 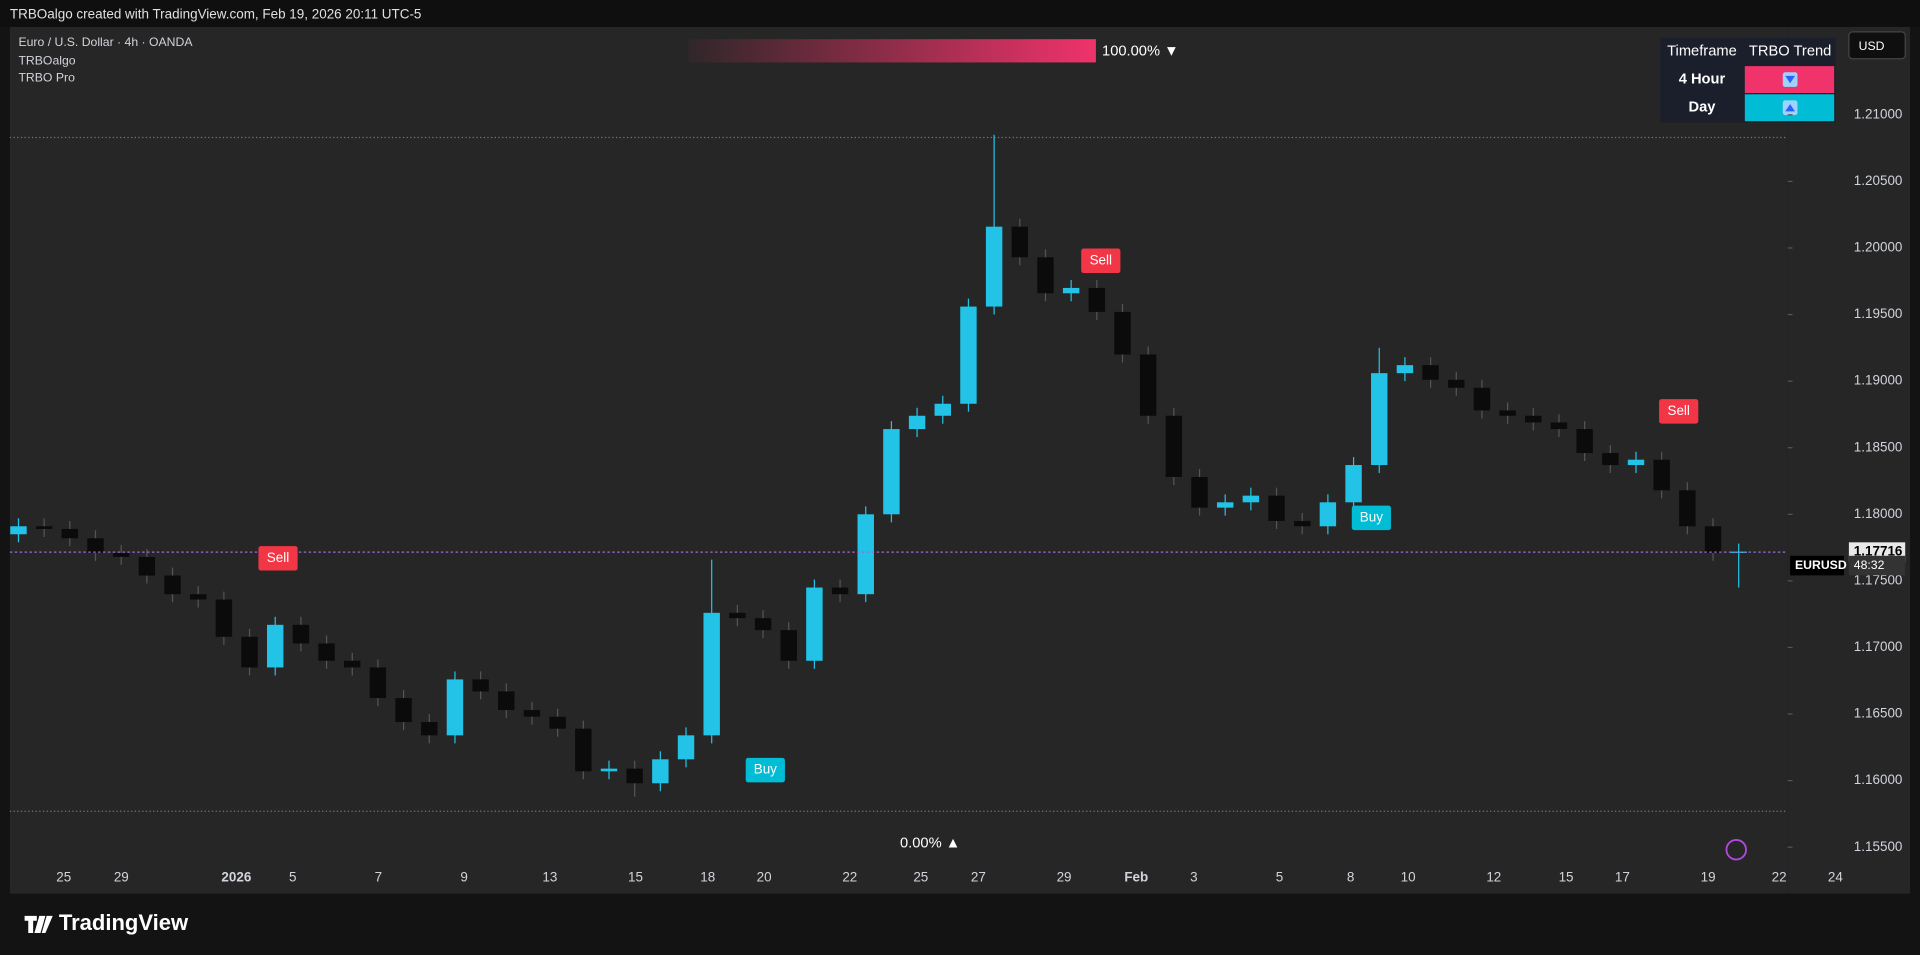 I want to click on table-header: TRBO Trend, so click(x=1790, y=51).